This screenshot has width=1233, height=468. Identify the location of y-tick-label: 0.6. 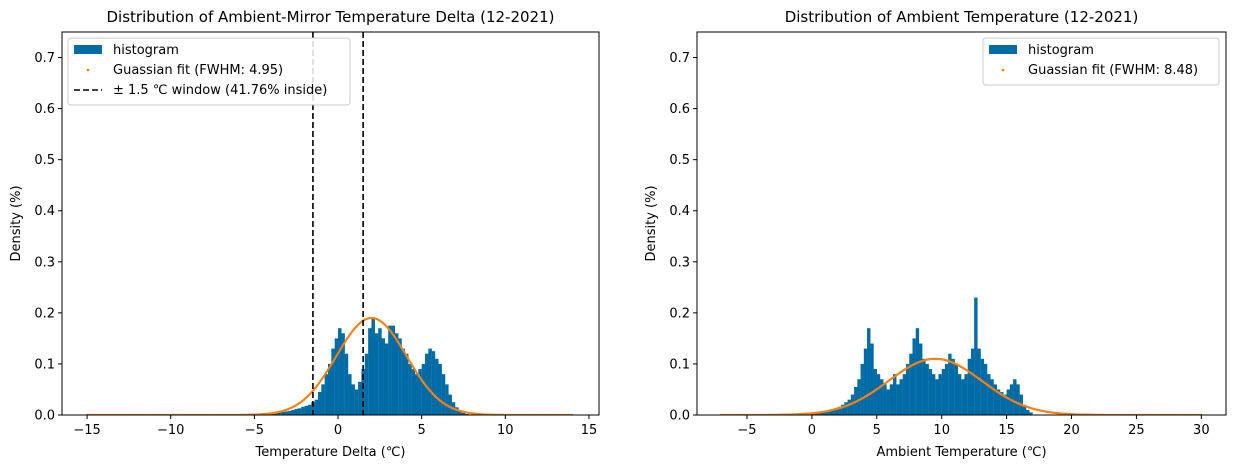
(44, 109).